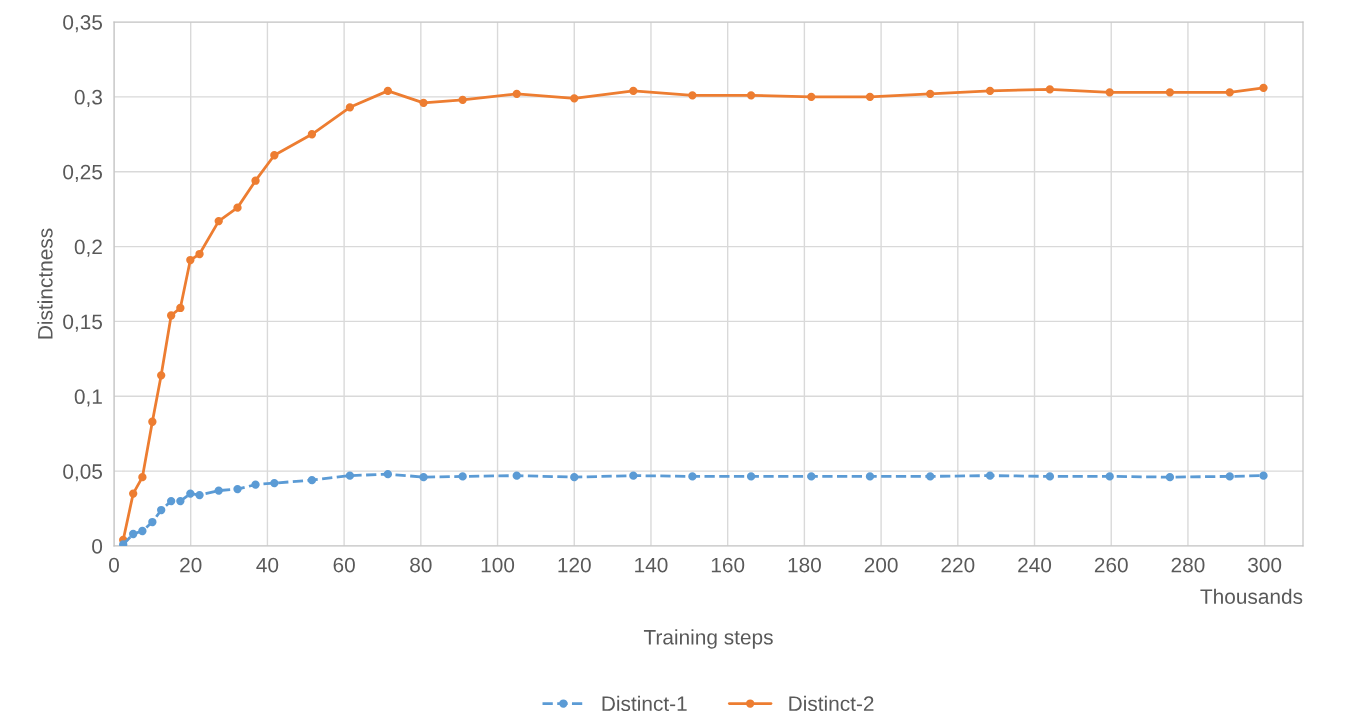 The height and width of the screenshot is (727, 1355). I want to click on y-tick-label: 0, so click(97, 546).